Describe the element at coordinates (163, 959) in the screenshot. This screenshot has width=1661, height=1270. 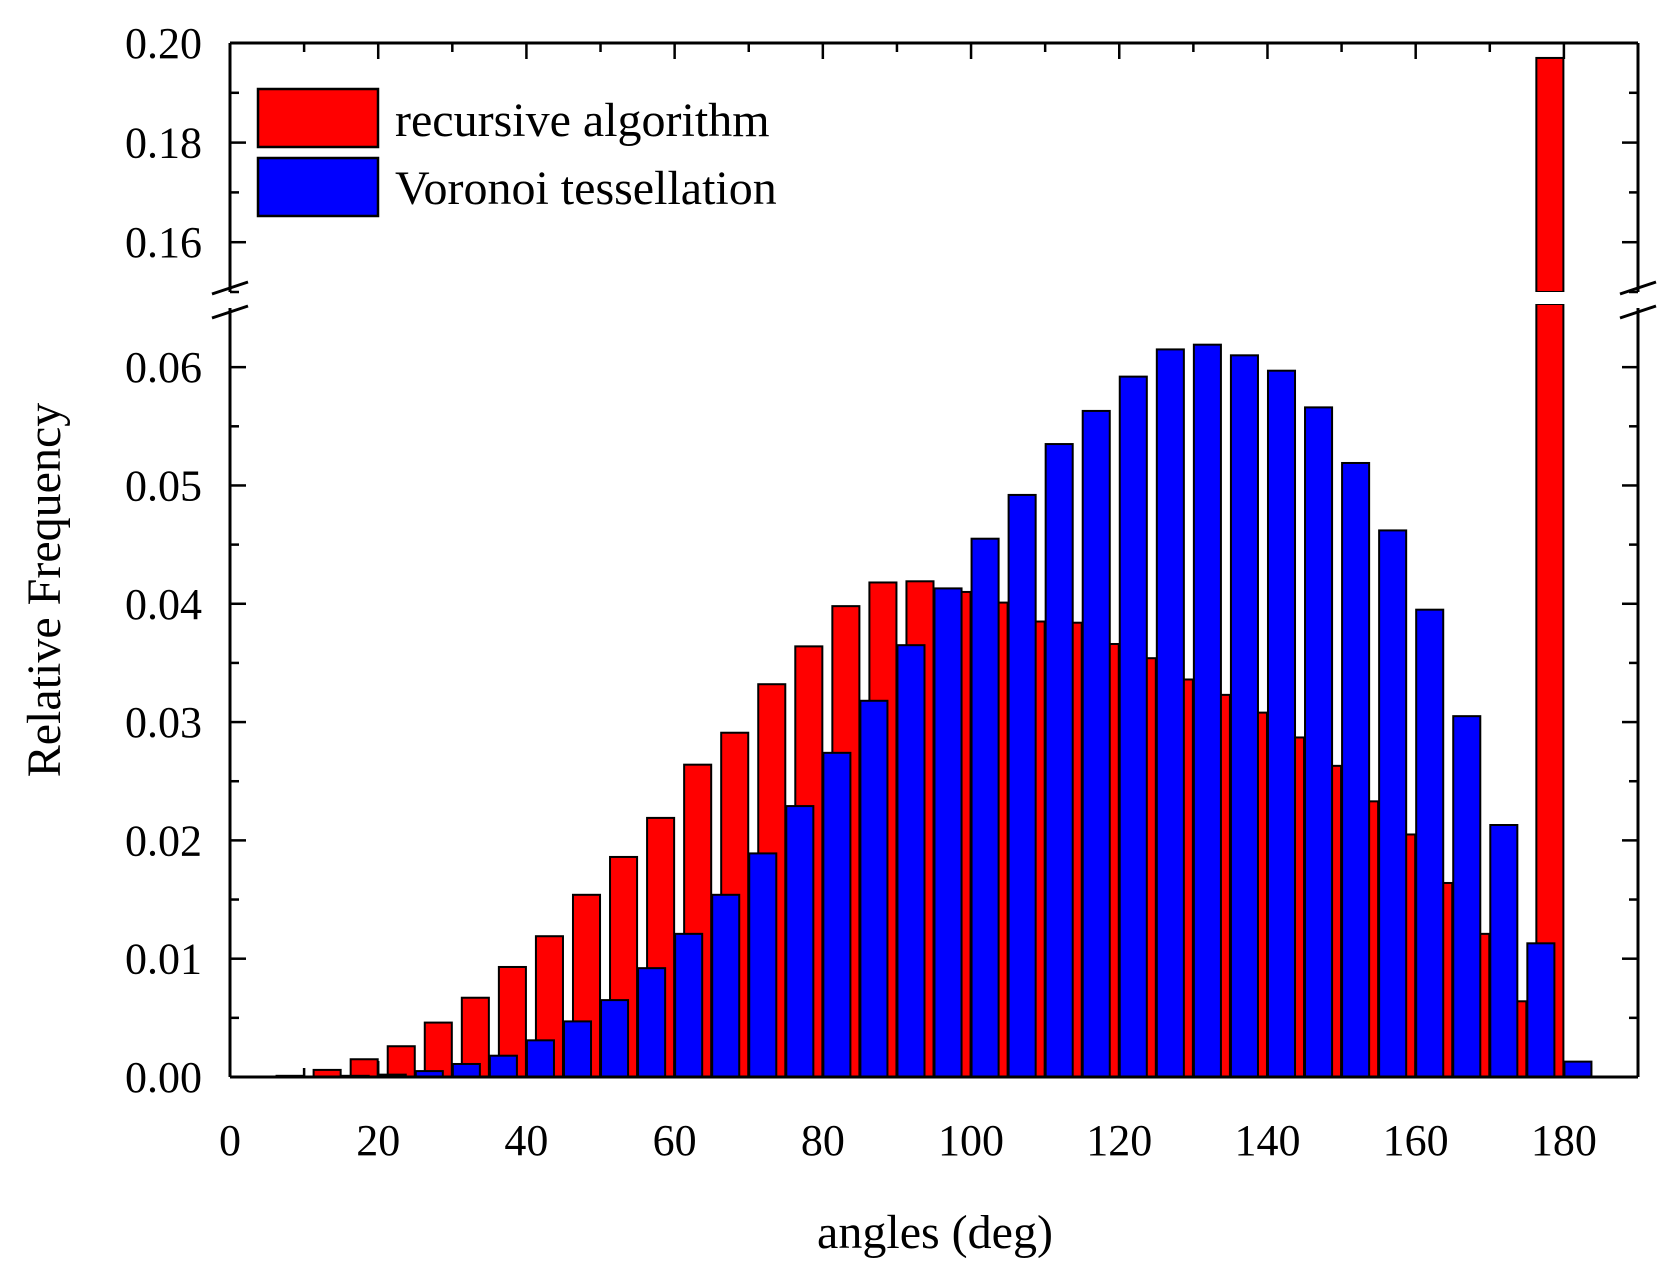
I see `y-tick-label: 0.01` at that location.